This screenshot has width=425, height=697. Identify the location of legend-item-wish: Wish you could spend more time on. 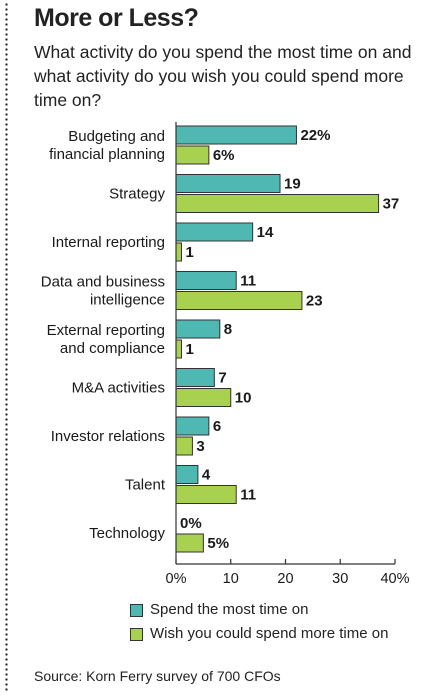
(259, 634).